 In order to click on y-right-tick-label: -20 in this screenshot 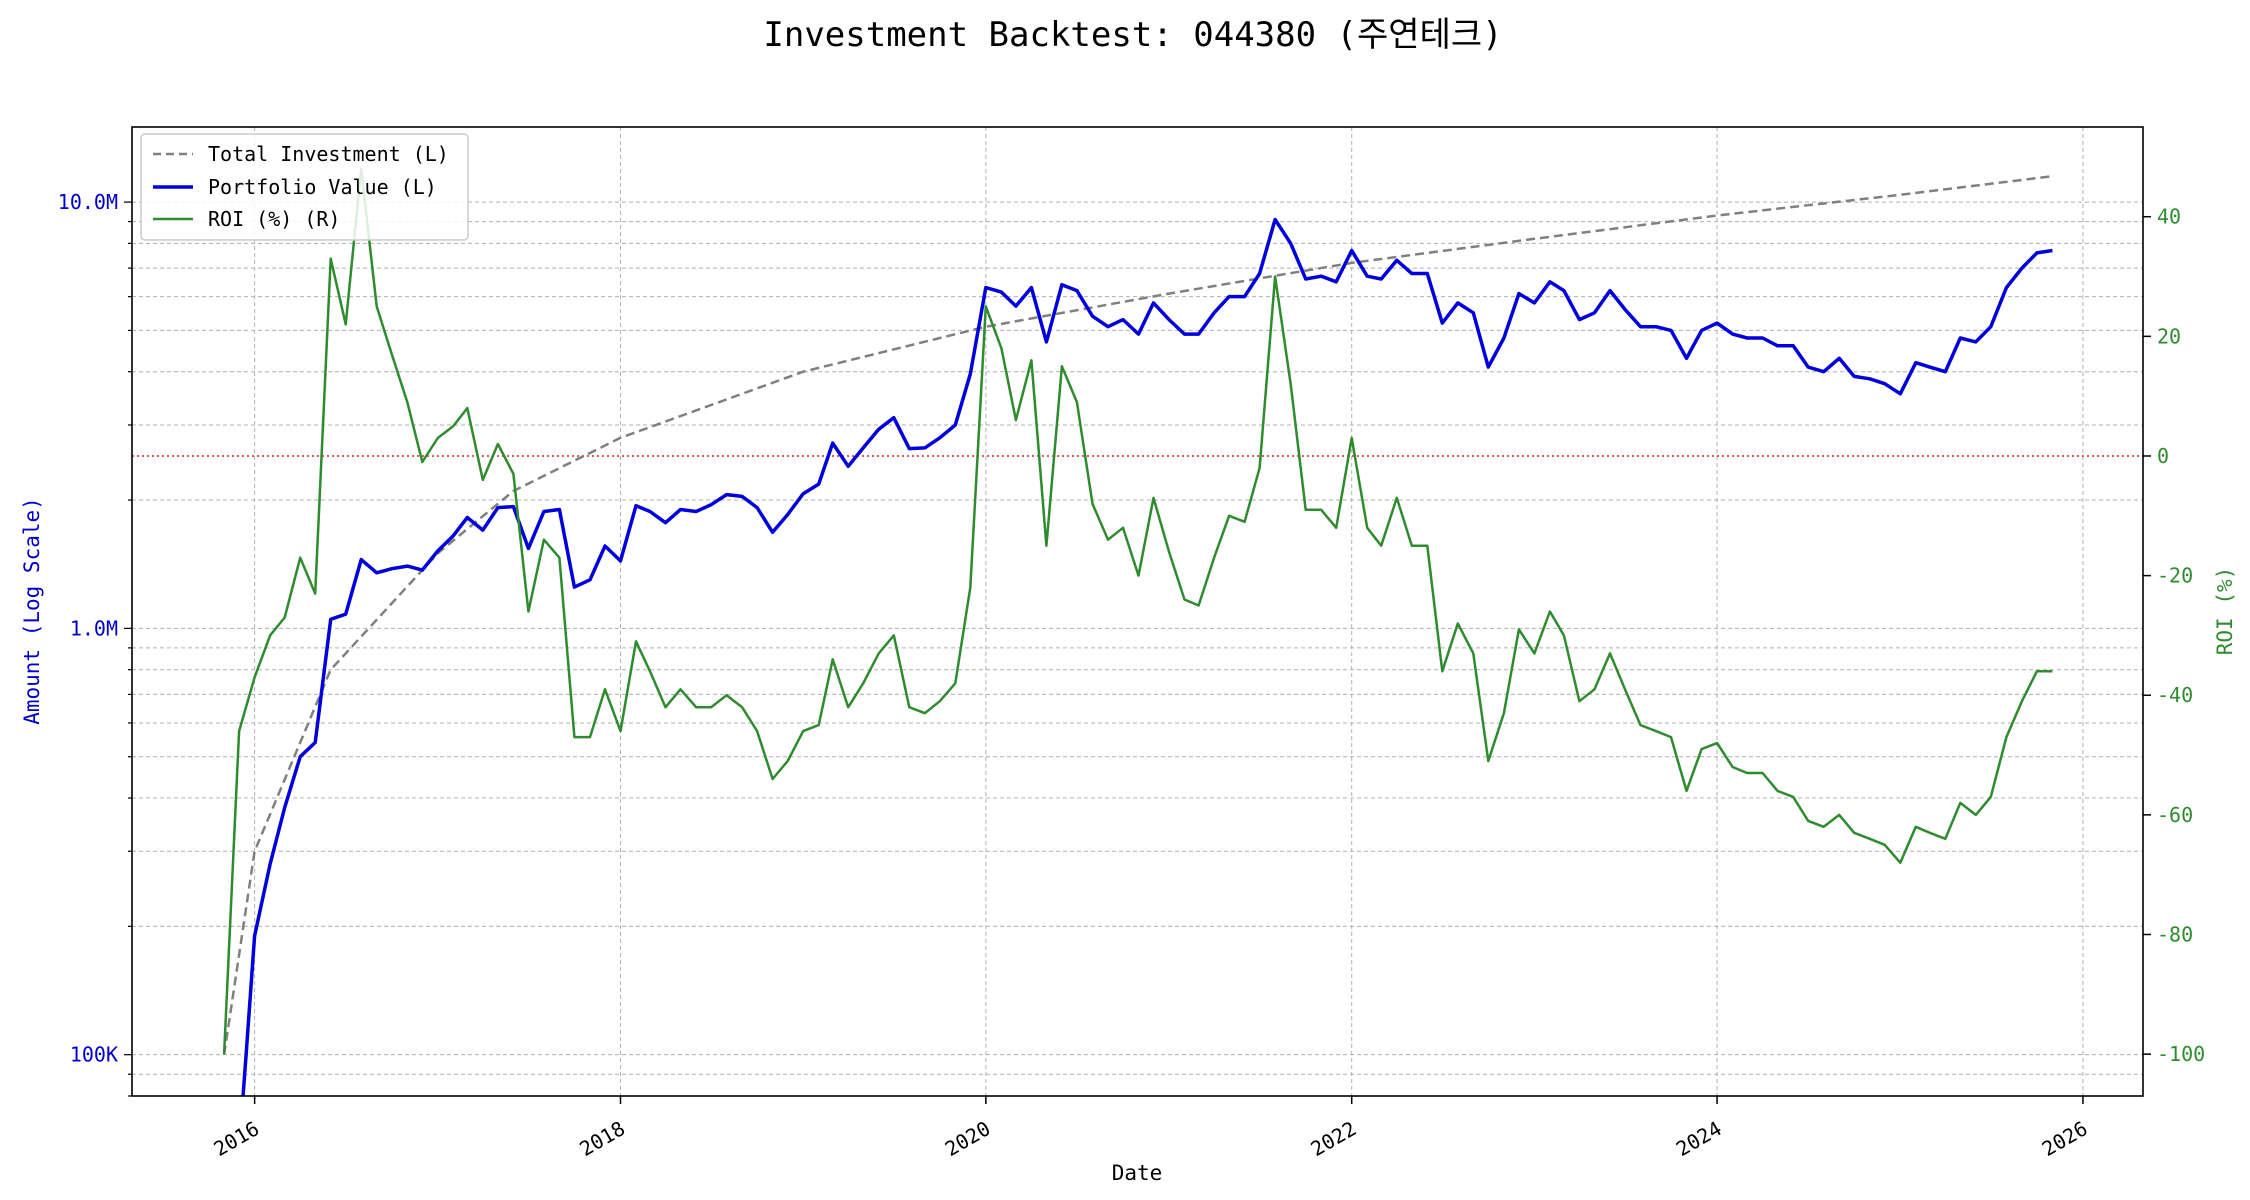, I will do `click(2175, 576)`.